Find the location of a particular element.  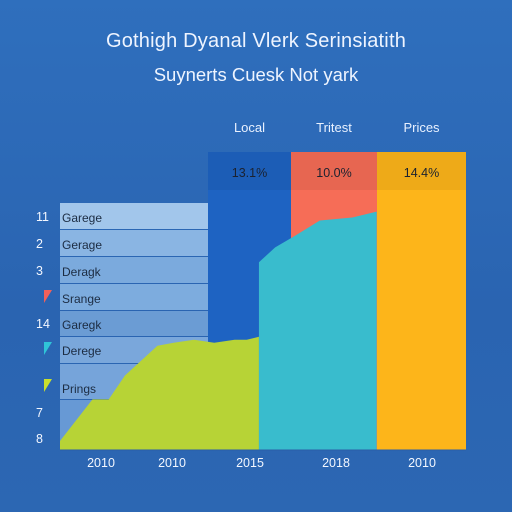

row-label: Gerage is located at coordinates (82, 245).